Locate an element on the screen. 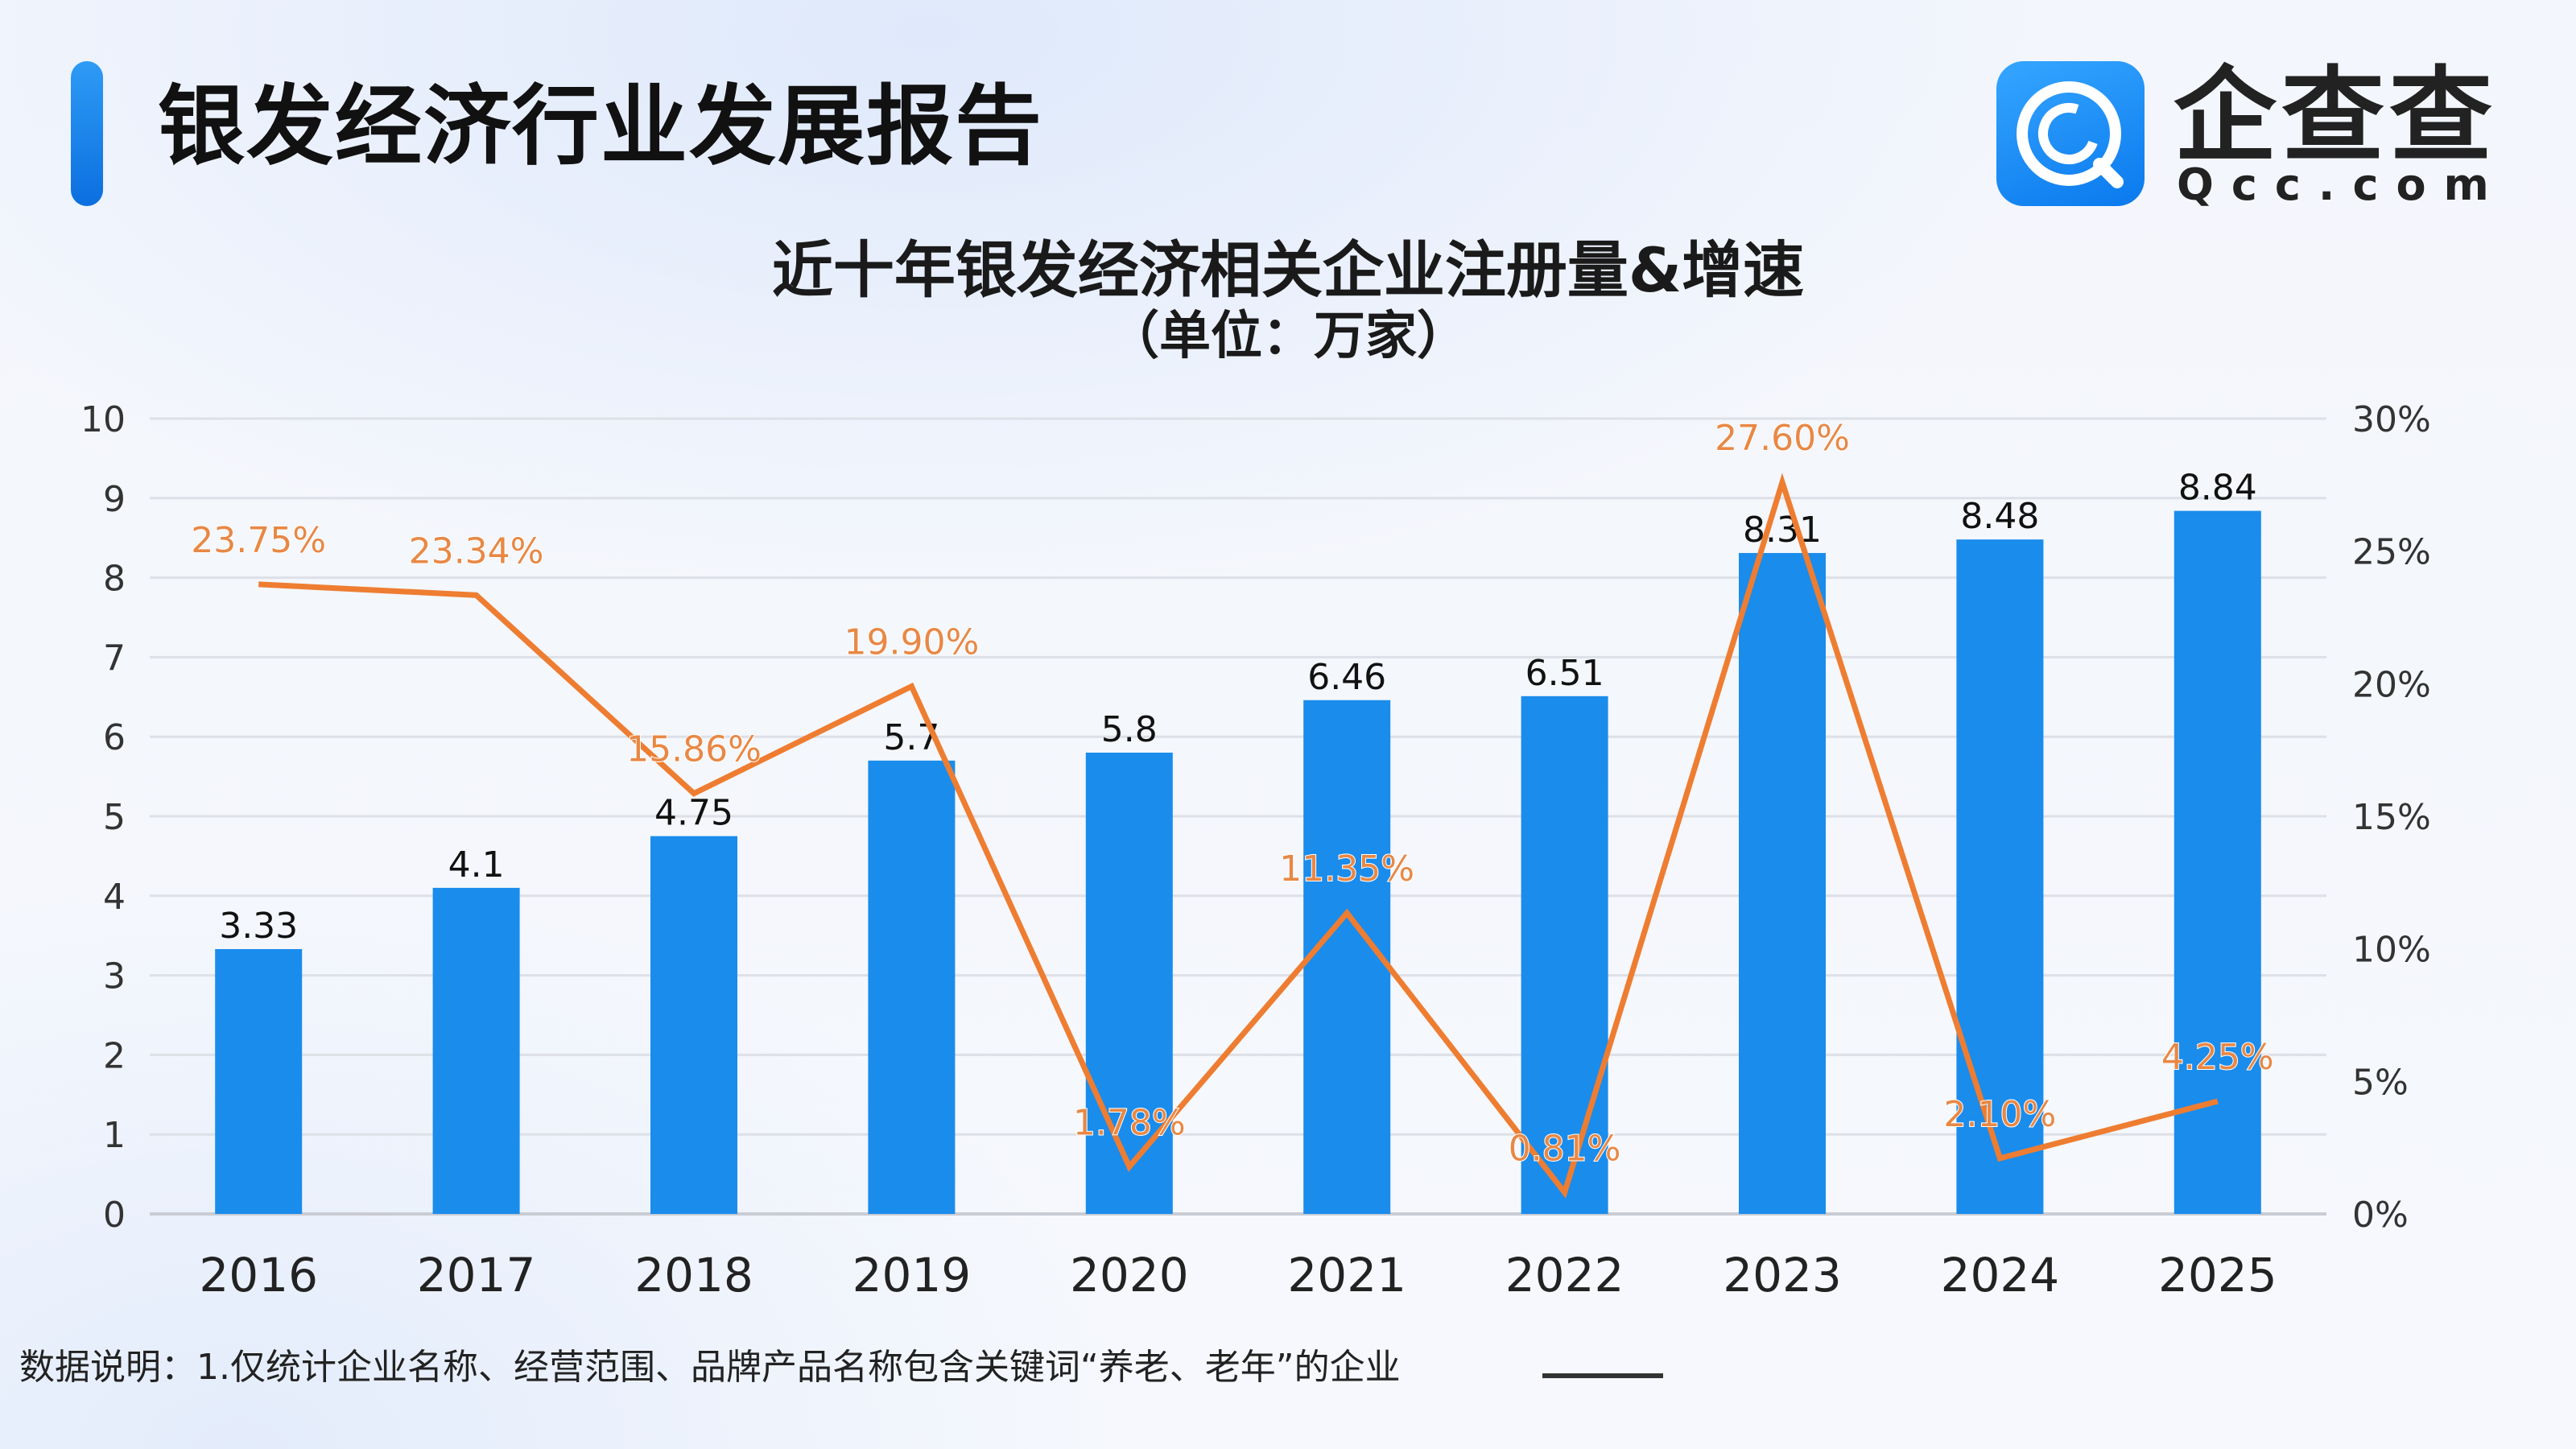  bar-value-label: 8.84 is located at coordinates (2217, 488).